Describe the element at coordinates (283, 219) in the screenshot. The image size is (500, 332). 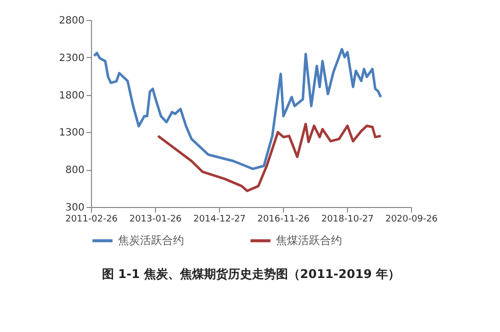
I see `x-tick-label: 2016-11-26` at that location.